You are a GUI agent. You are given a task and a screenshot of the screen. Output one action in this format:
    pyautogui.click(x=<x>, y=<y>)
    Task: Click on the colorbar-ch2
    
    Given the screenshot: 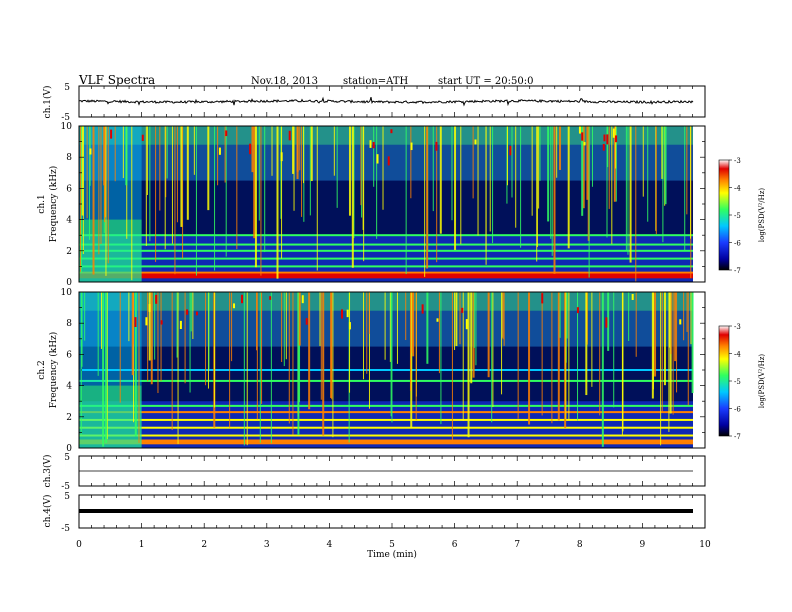 What is the action you would take?
    pyautogui.click(x=724, y=381)
    